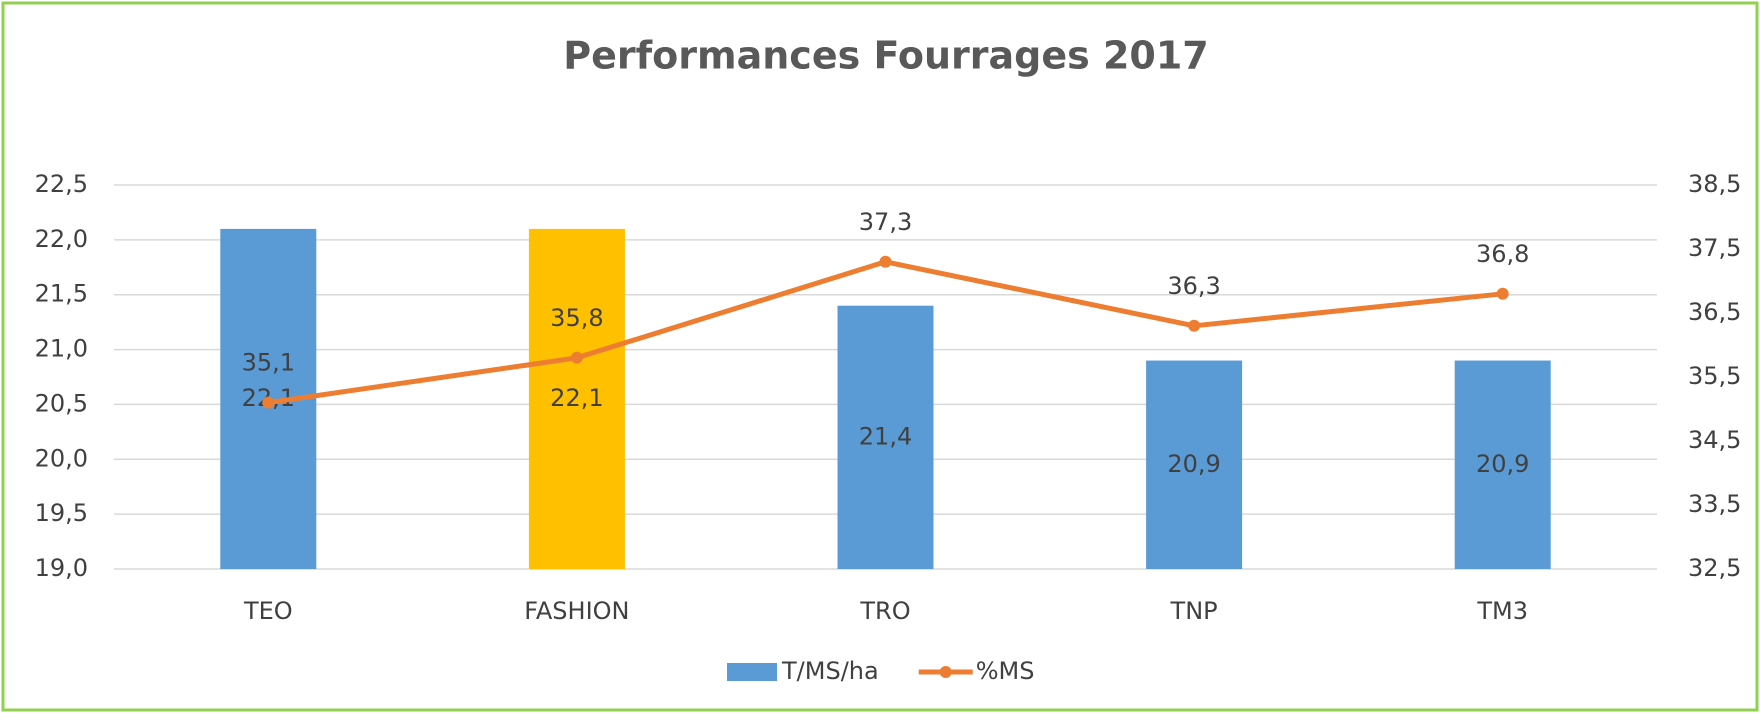 This screenshot has width=1760, height=713. Describe the element at coordinates (1502, 611) in the screenshot. I see `x-tick-label: TM3` at that location.